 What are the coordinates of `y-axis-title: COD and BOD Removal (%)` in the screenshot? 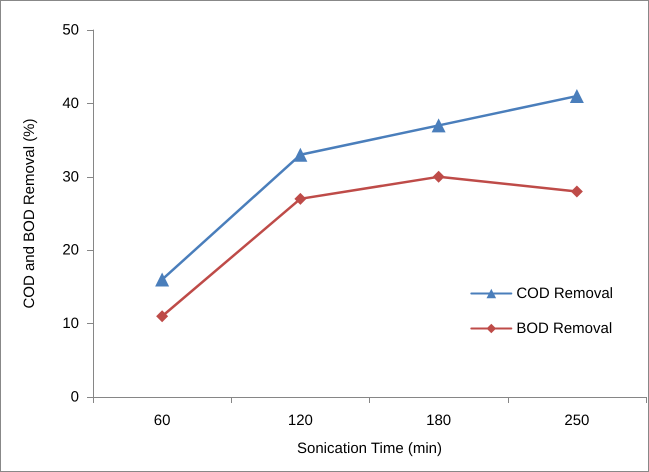 It's located at (29, 213).